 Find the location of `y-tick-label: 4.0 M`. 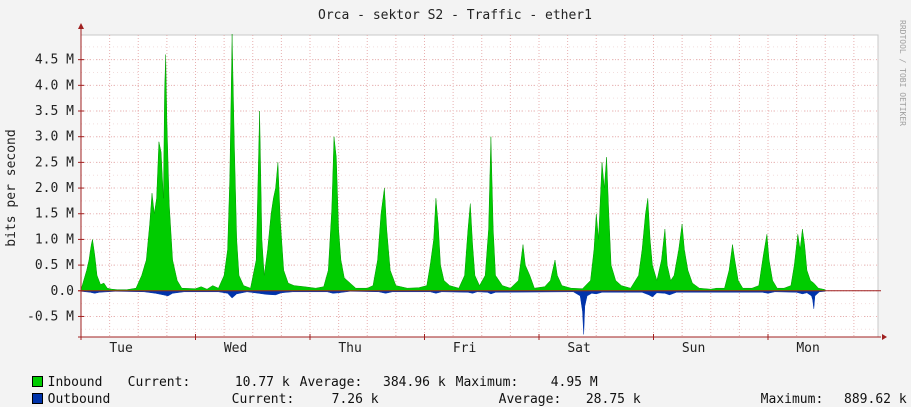

y-tick-label: 4.0 M is located at coordinates (54, 85).